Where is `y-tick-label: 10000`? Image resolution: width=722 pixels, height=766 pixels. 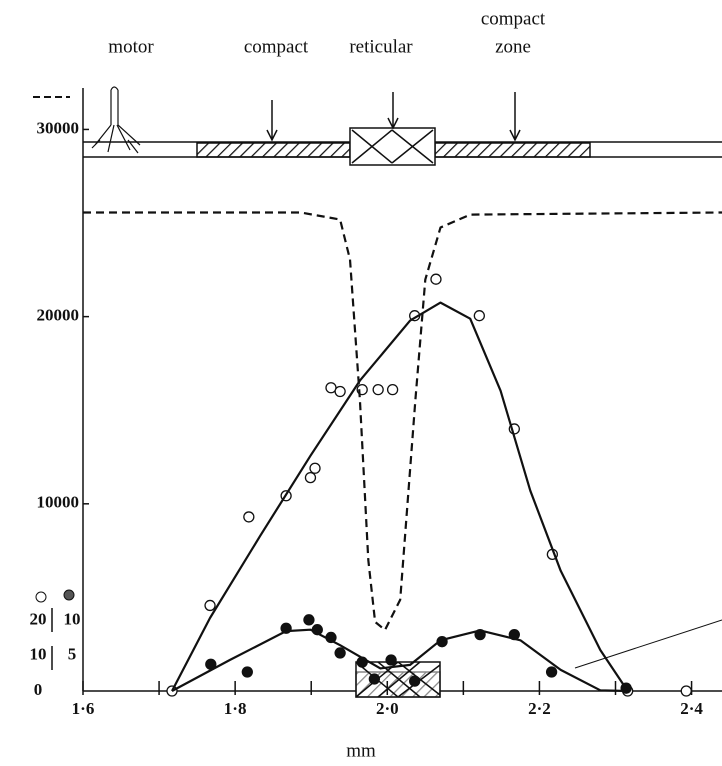
y-tick-label: 10000 is located at coordinates (58, 502).